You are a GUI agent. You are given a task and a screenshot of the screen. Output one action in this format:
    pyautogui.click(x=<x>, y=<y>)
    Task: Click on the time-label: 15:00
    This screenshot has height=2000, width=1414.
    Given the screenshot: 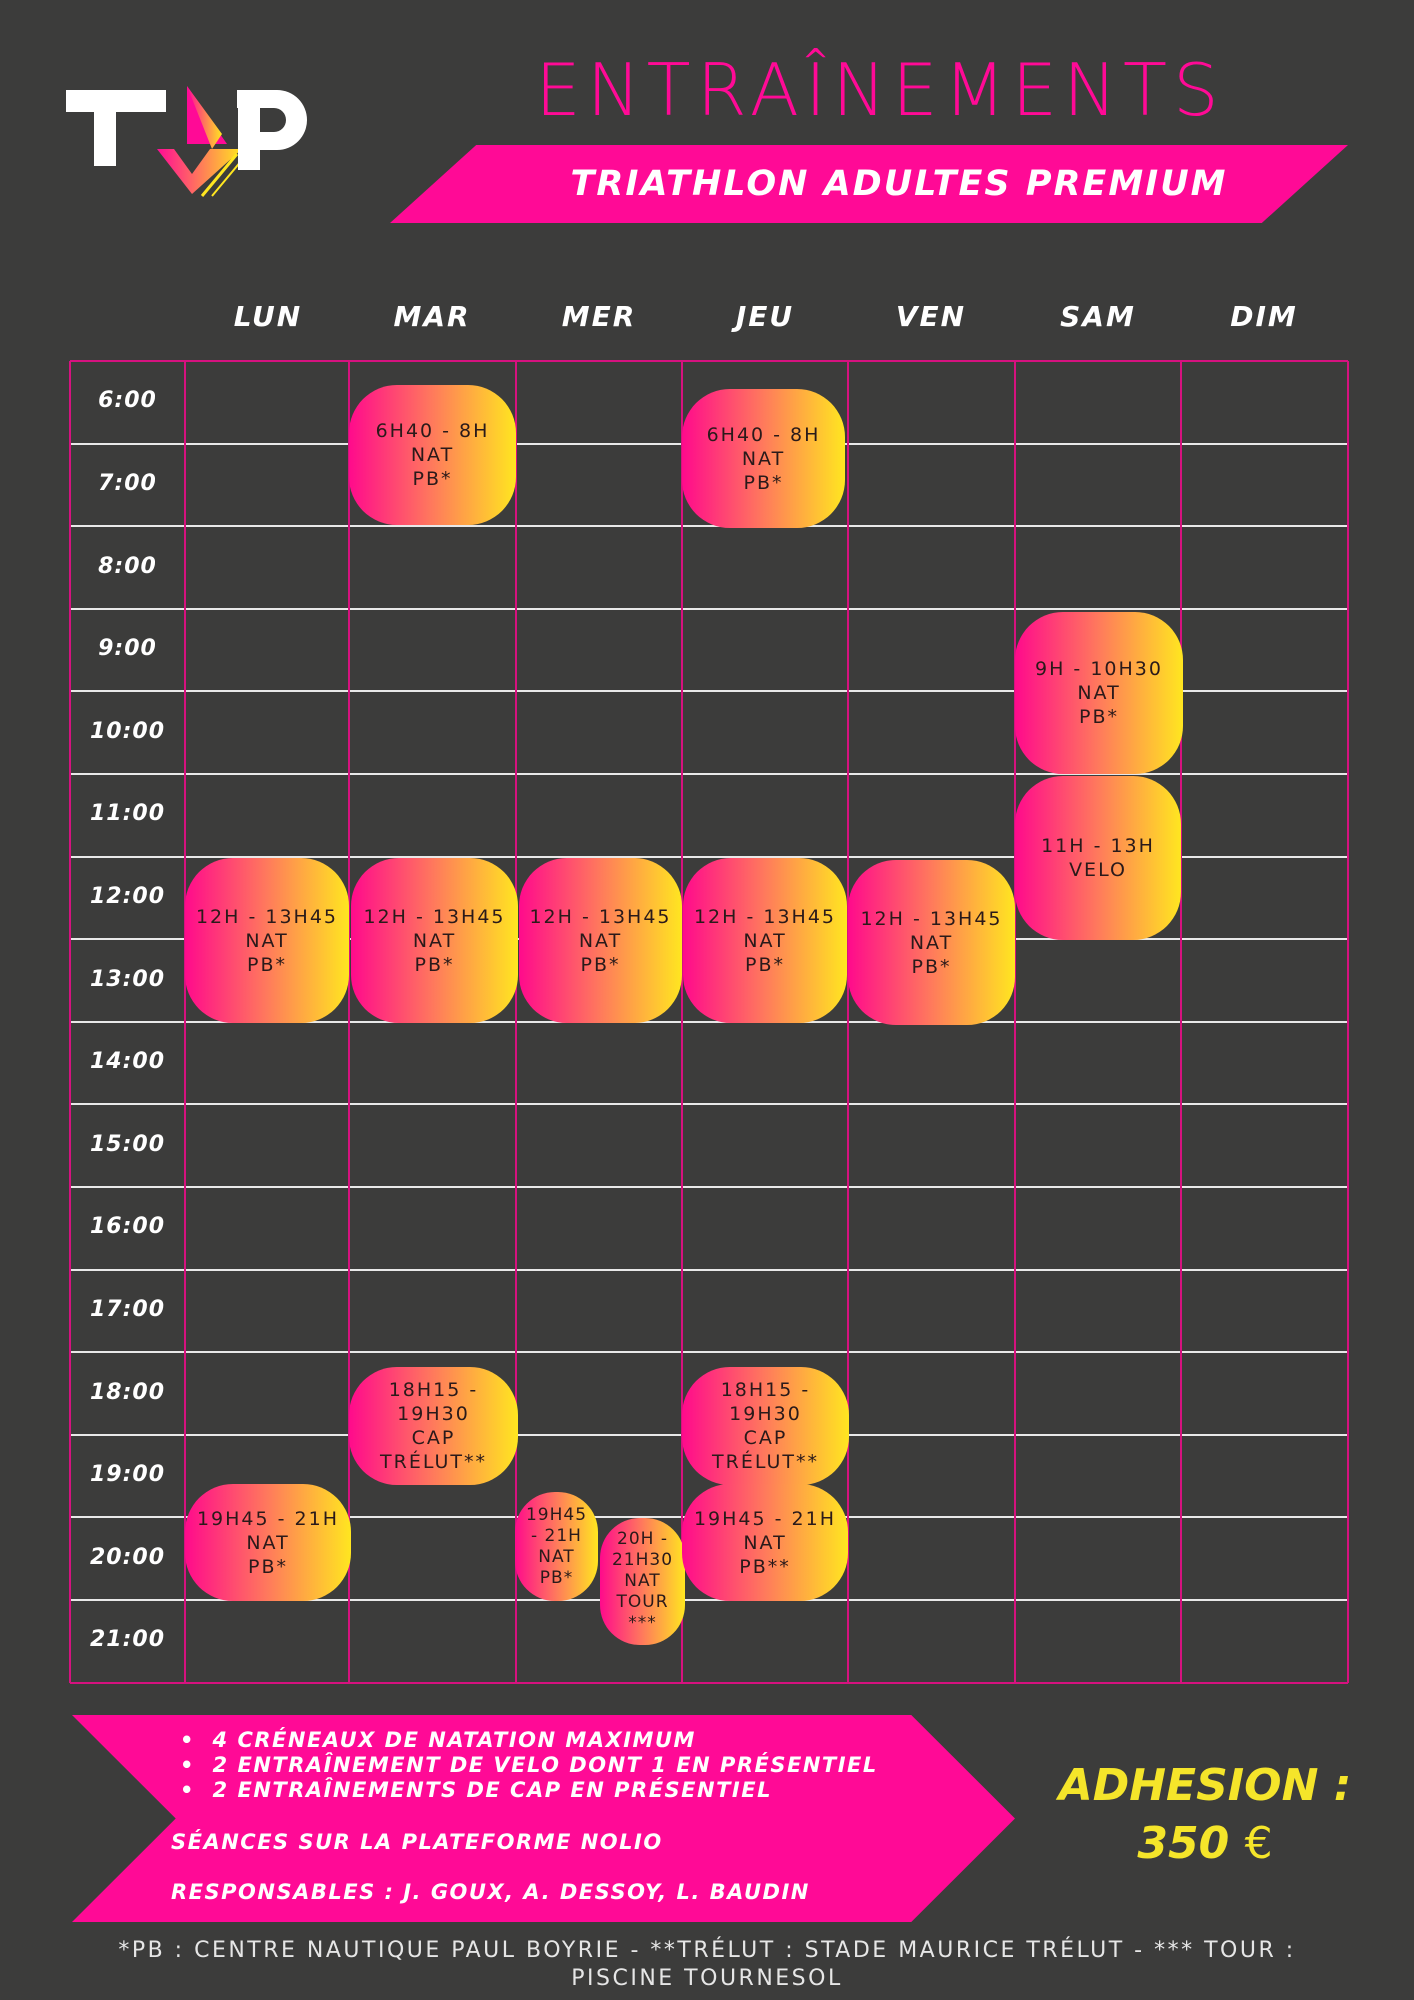 What is the action you would take?
    pyautogui.click(x=127, y=1144)
    